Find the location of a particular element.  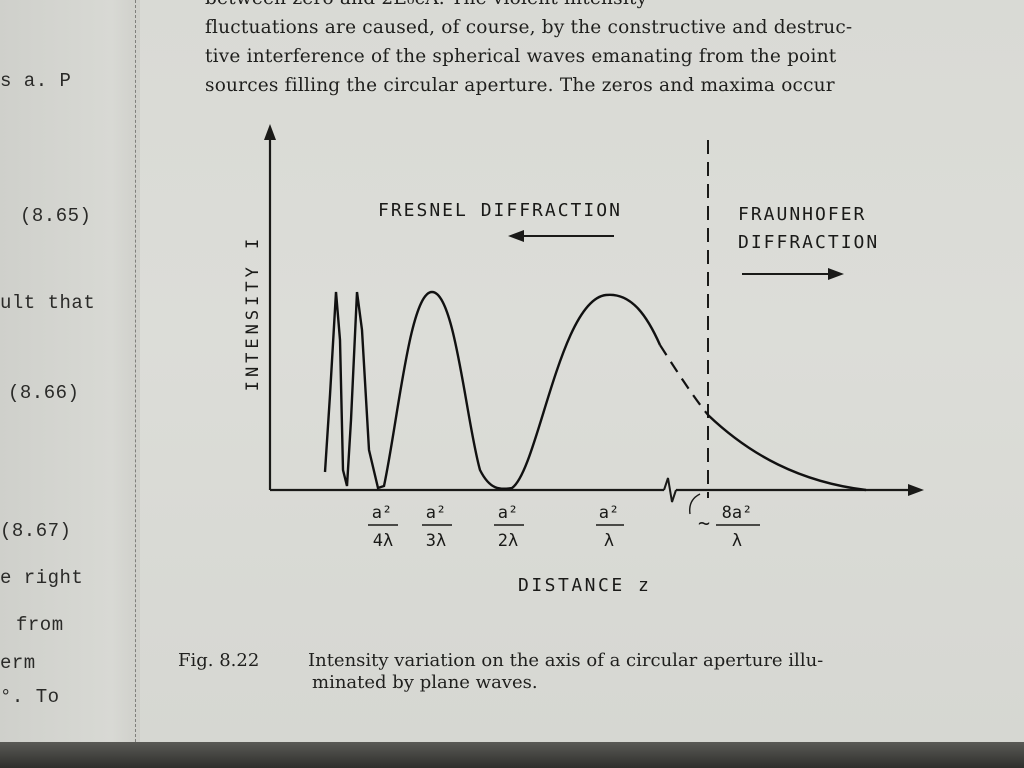

caption-line: minated by plane waves. is located at coordinates (425, 682).